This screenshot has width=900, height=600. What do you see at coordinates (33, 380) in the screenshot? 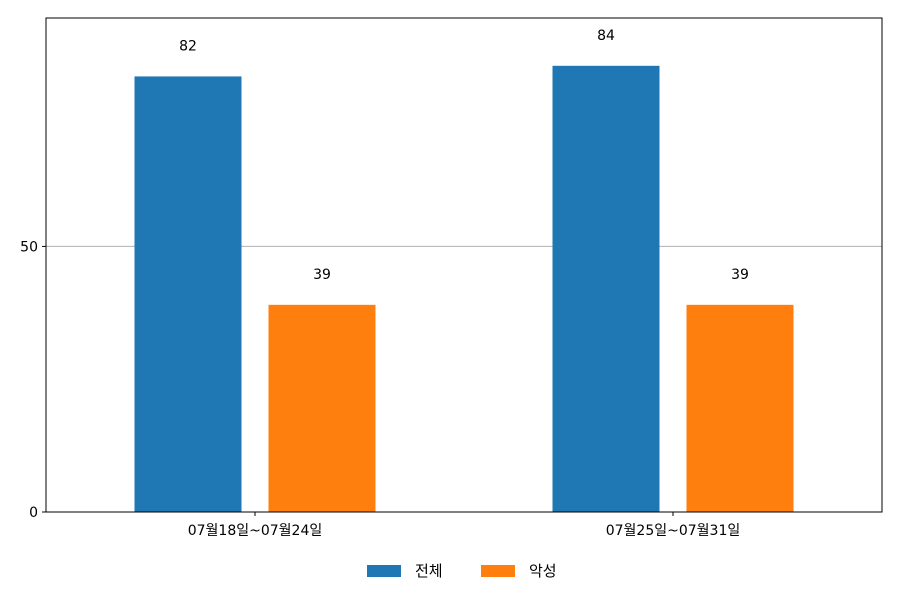
I see `y-axis-ticks: 0 50` at bounding box center [33, 380].